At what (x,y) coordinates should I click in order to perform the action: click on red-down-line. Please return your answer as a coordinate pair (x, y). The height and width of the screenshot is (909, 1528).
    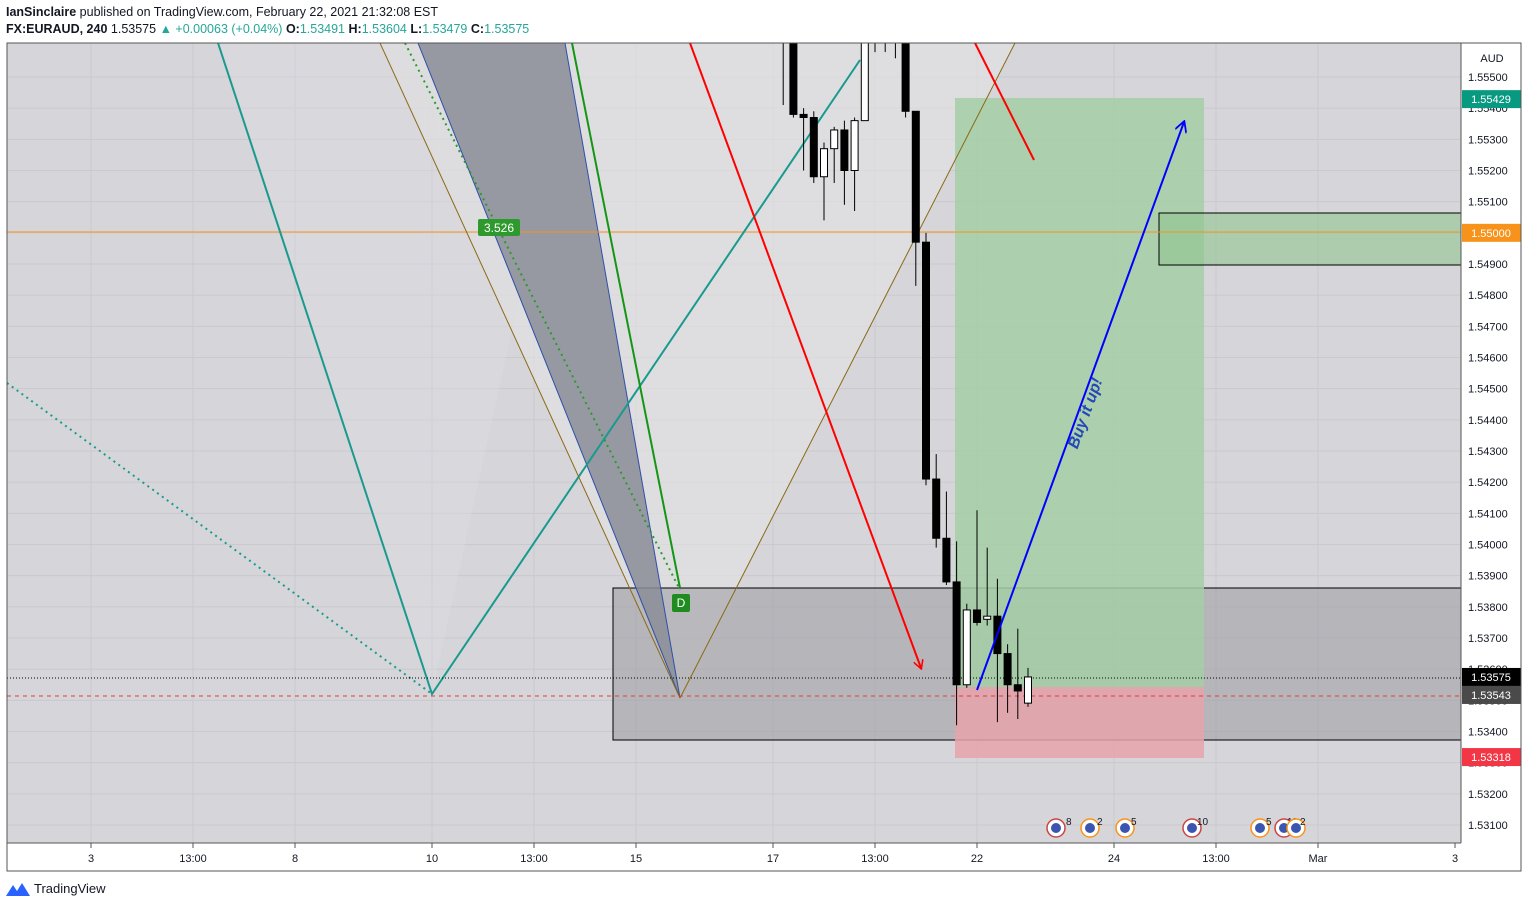
    Looking at the image, I should click on (1004, 102).